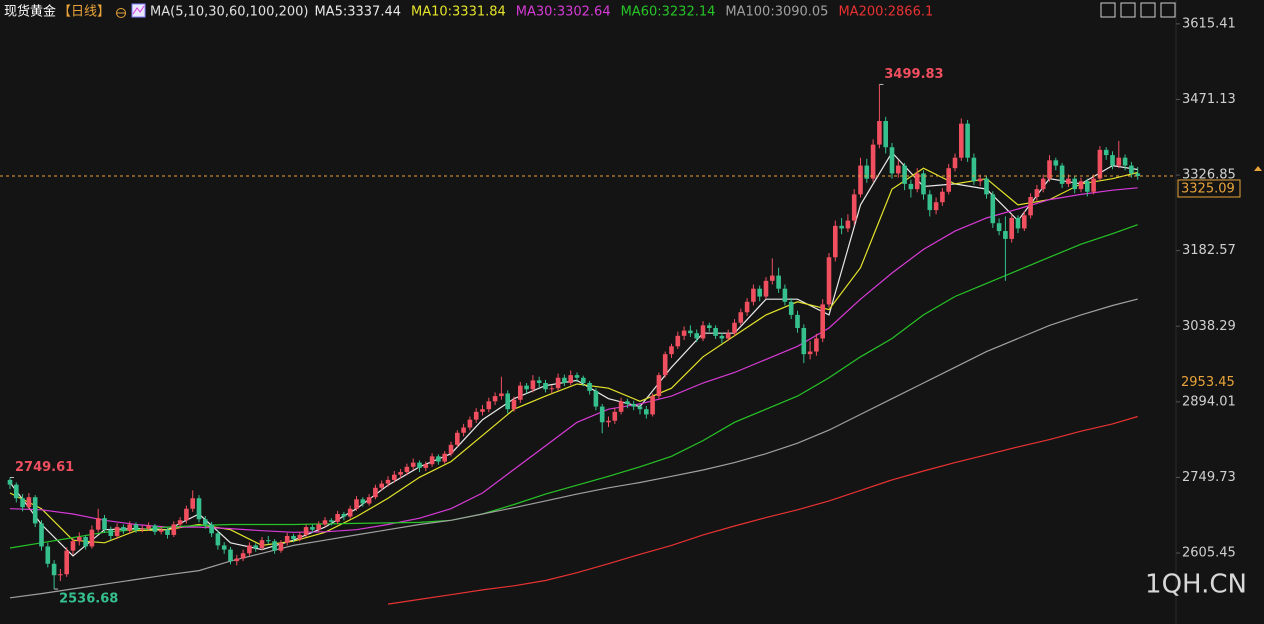 Image resolution: width=1264 pixels, height=624 pixels. Describe the element at coordinates (44, 467) in the screenshot. I see `annotation-label: 2749.61` at that location.